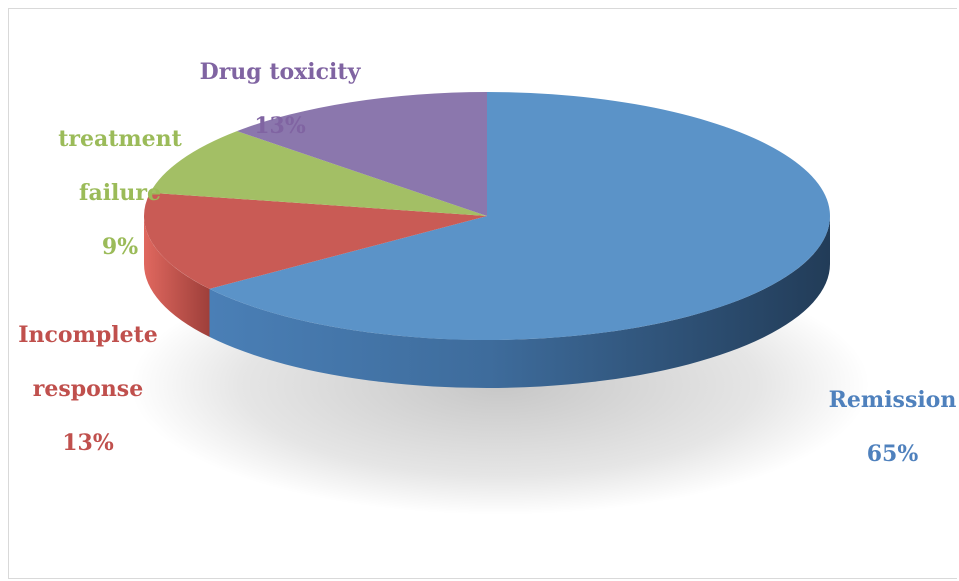 The height and width of the screenshot is (581, 959). What do you see at coordinates (892, 400) in the screenshot?
I see `label-remission-name: Remission` at bounding box center [892, 400].